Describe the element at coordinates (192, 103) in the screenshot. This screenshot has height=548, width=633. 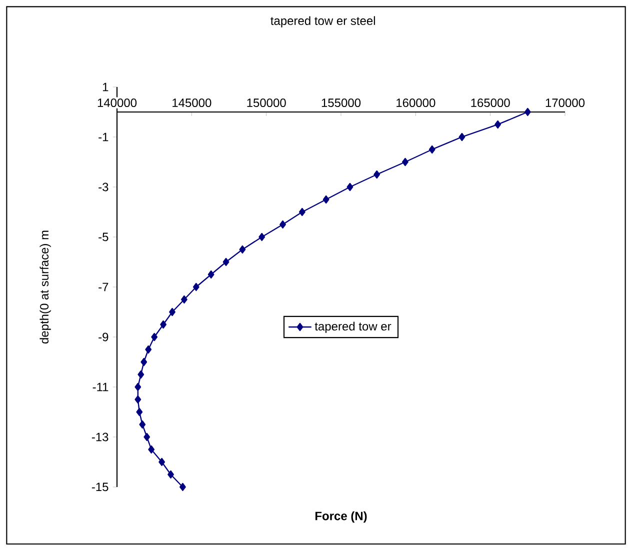
I see `x-tick-label: 145000` at that location.